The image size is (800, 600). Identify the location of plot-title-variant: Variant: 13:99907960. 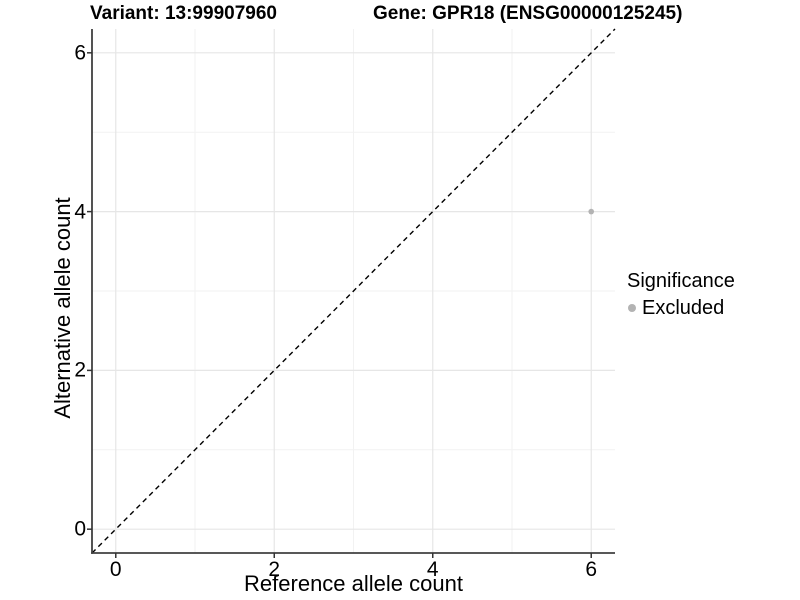
(183, 13).